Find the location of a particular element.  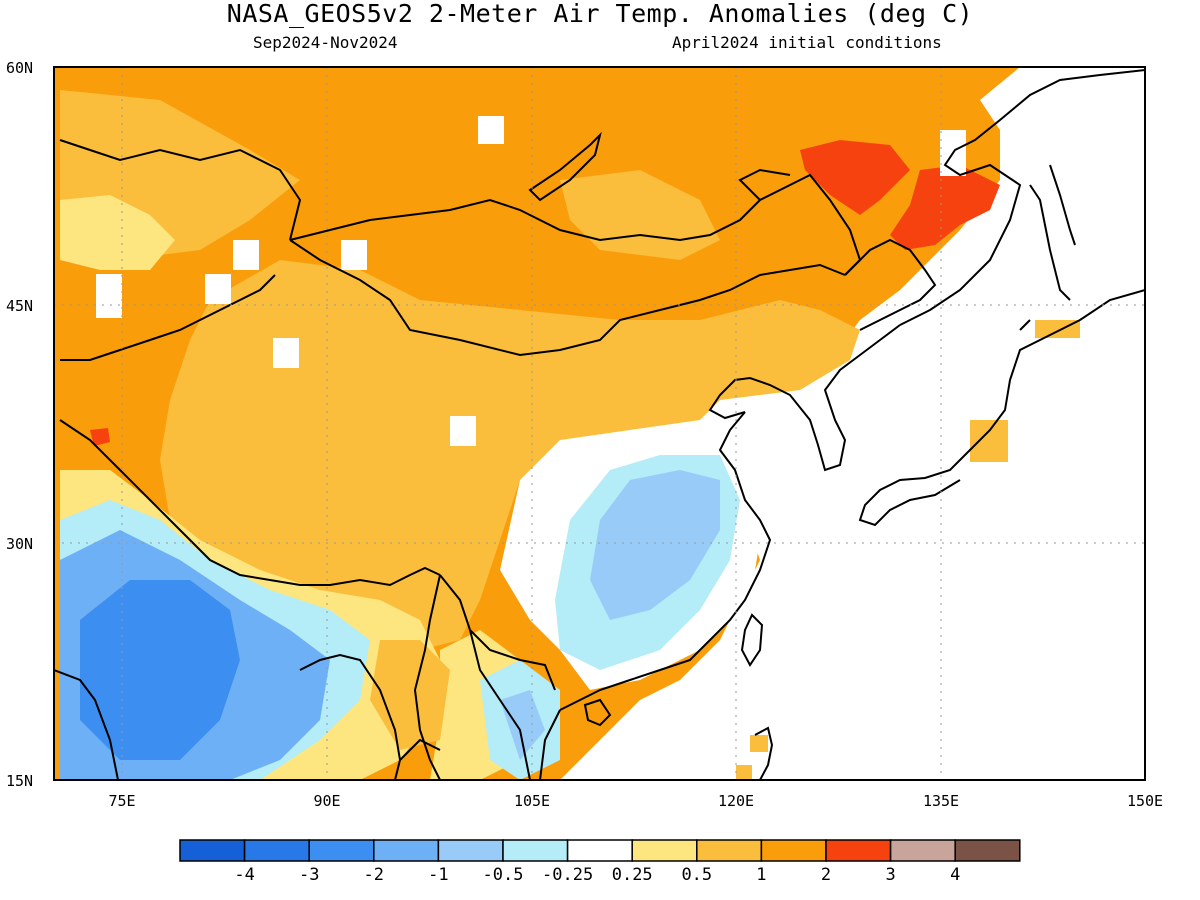

x-axis-labels: 75E 90E 105E 120E 135E 150E is located at coordinates (635, 801).